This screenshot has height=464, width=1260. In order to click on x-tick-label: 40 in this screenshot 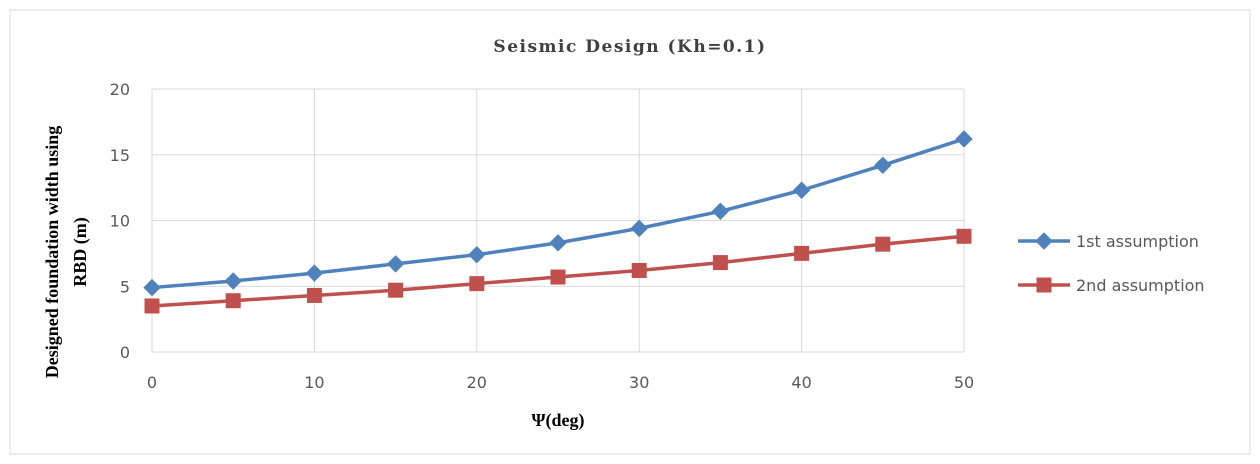, I will do `click(801, 382)`.